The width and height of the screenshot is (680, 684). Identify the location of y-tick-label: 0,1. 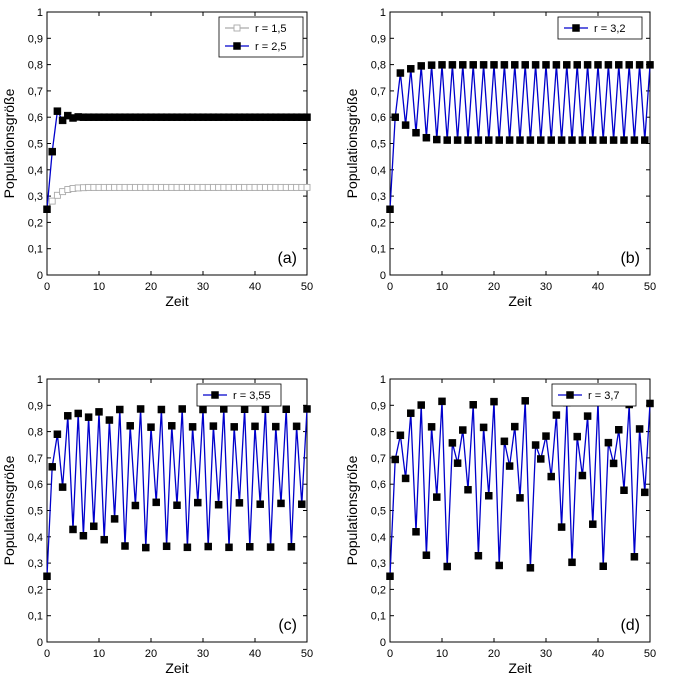
(35, 250).